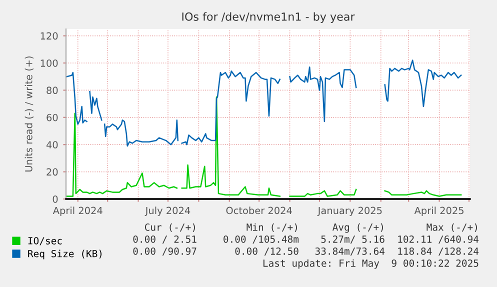  What do you see at coordinates (164, 251) in the screenshot?
I see `text: 0.00 /90.97` at bounding box center [164, 251].